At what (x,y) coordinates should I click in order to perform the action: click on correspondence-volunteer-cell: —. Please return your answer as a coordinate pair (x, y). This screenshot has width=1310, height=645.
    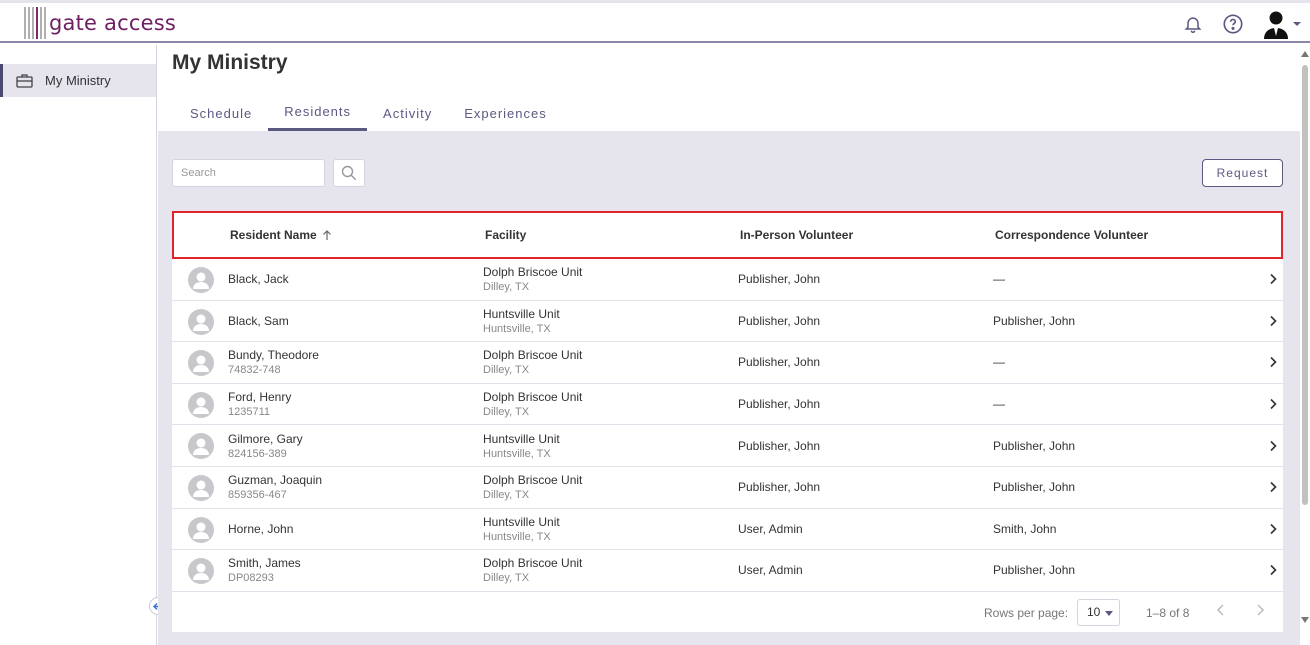
    Looking at the image, I should click on (999, 404).